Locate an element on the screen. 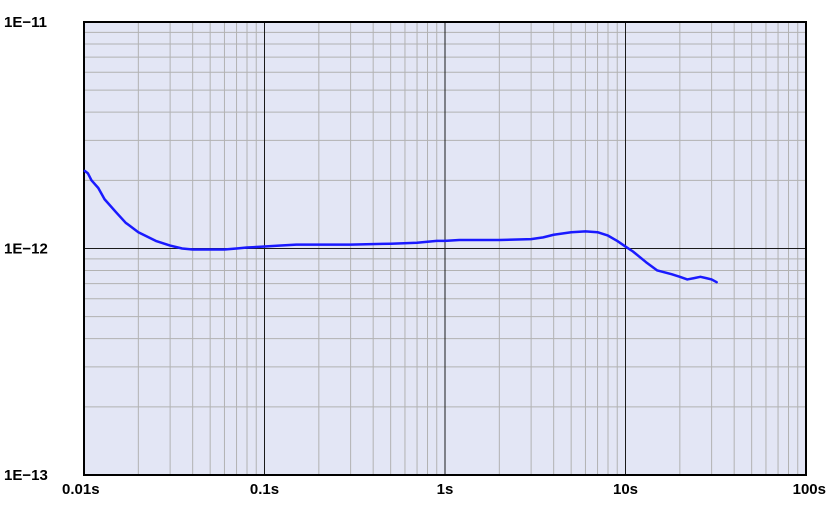  x-axis-tick-labels: 0.01s 0.1s 1s 10s 100s is located at coordinates (444, 489).